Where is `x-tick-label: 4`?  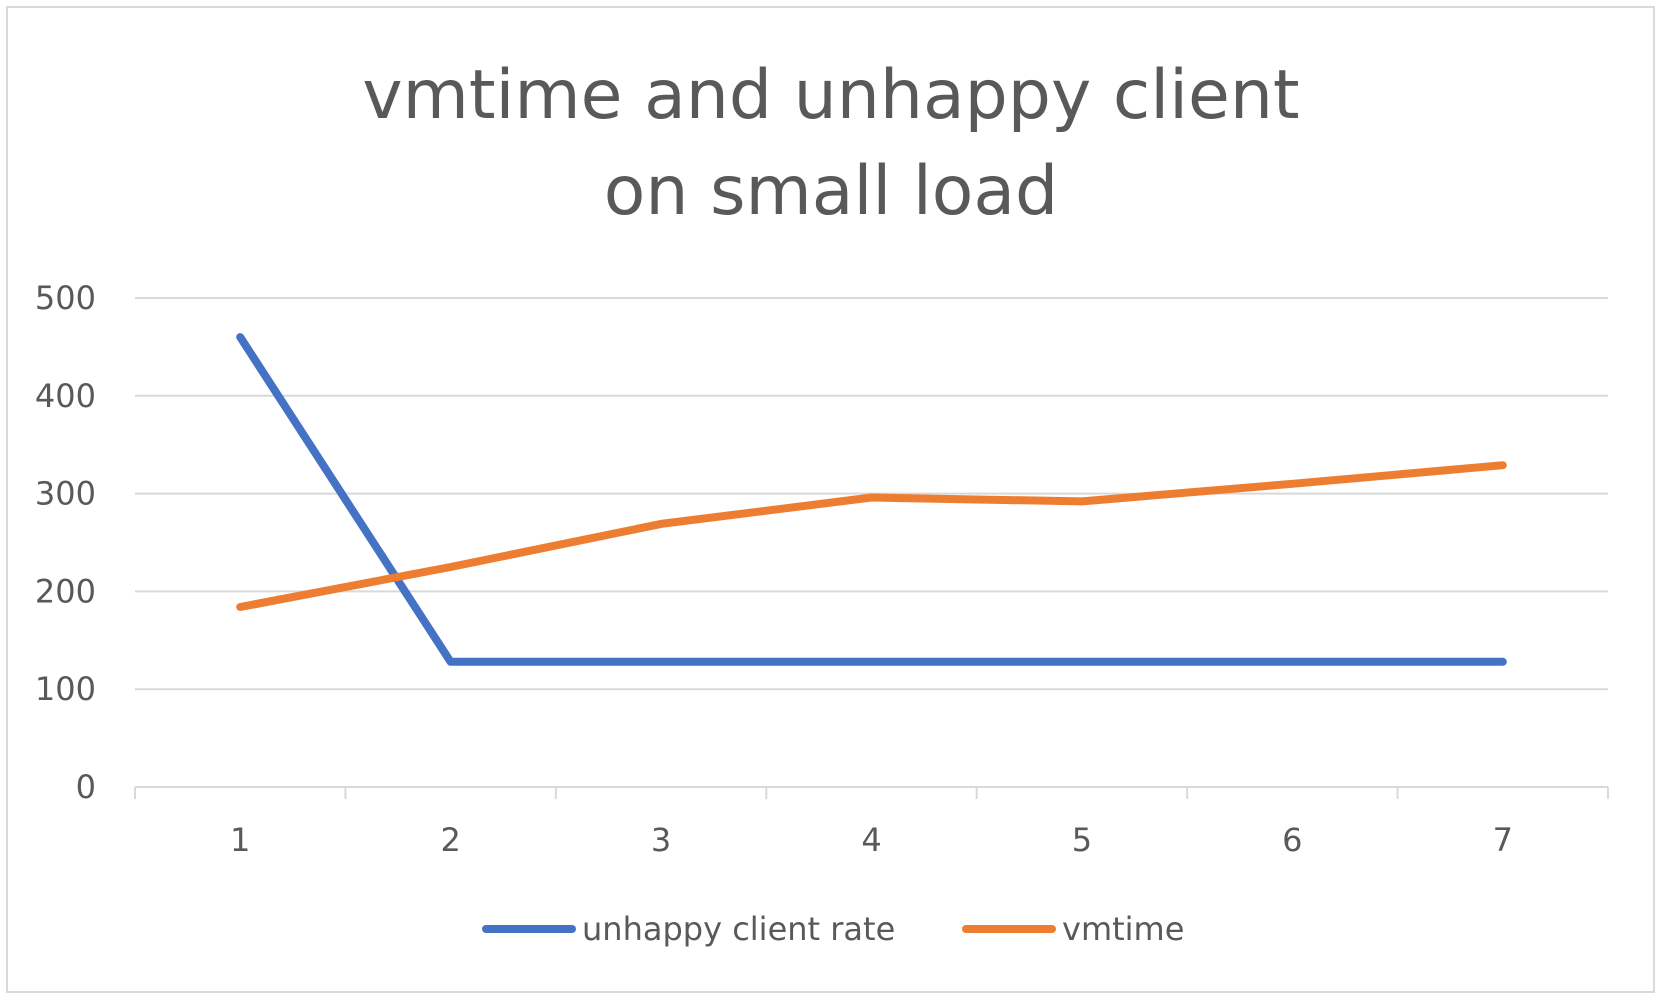 x-tick-label: 4 is located at coordinates (871, 840).